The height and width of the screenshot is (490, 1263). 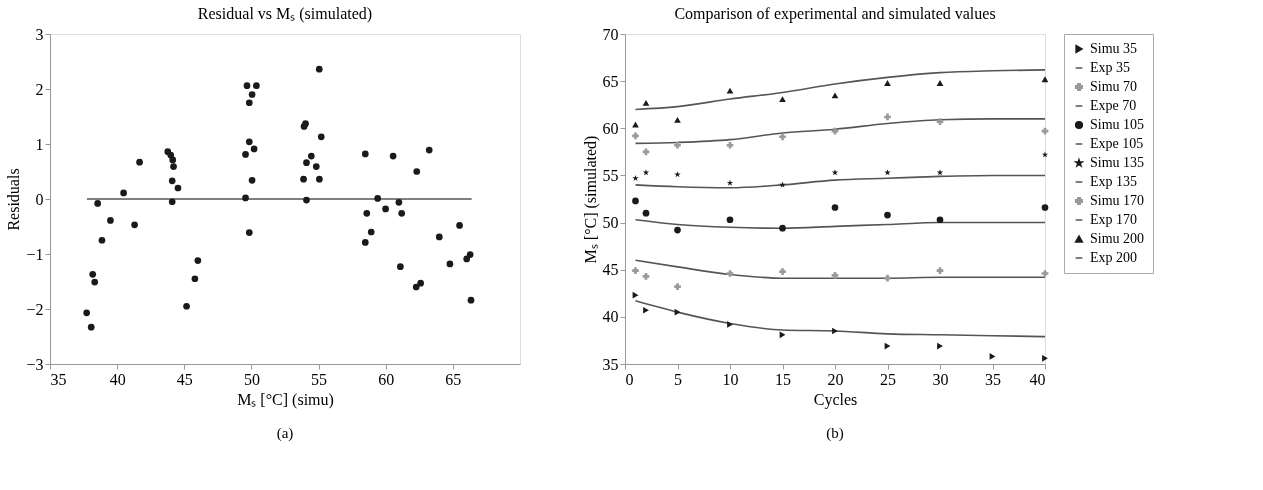 I want to click on legend-label: Exp 35, so click(x=1110, y=67).